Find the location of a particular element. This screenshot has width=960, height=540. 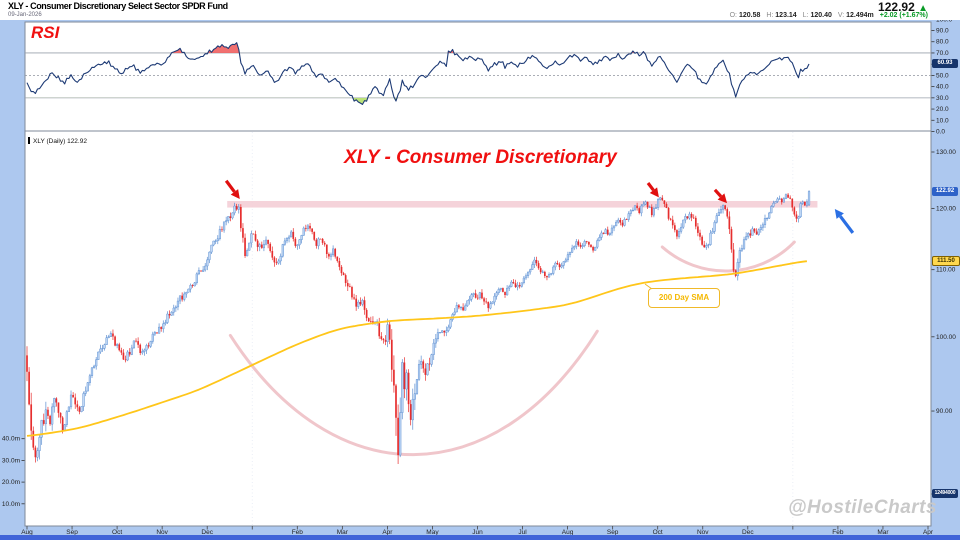

axis-tick-label: 130.00 is located at coordinates (946, 152).